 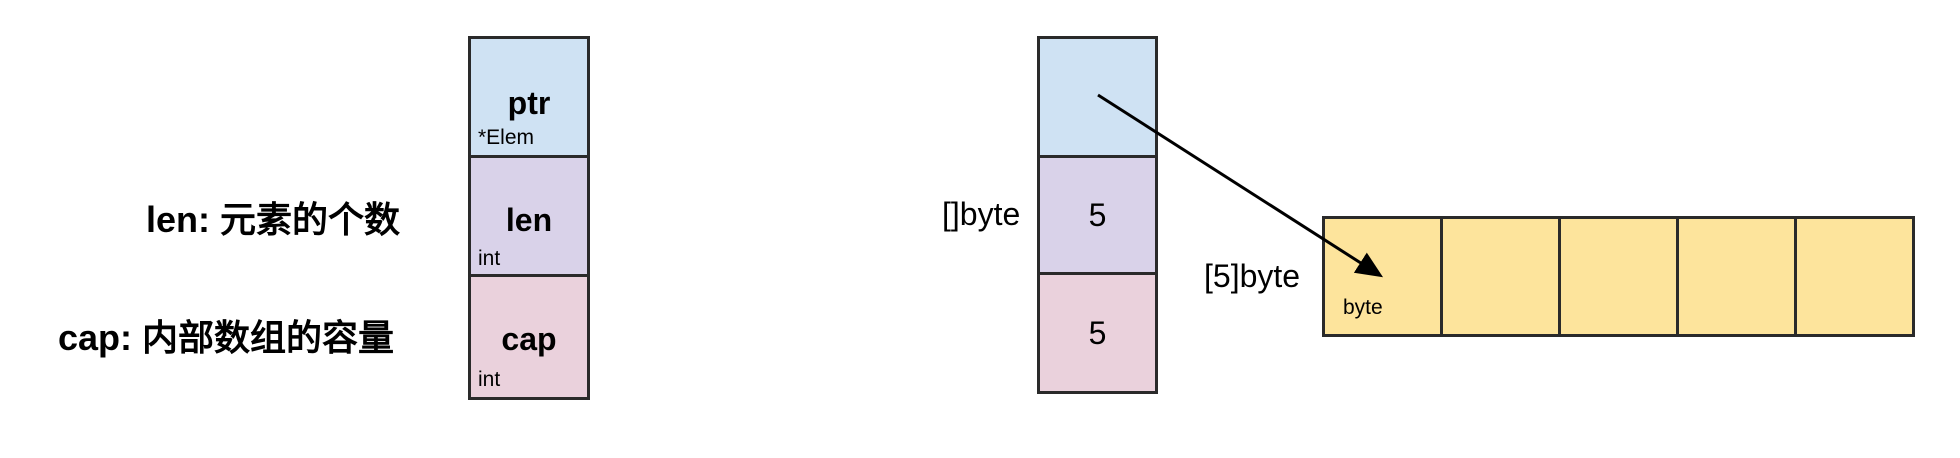 What do you see at coordinates (489, 379) in the screenshot?
I see `cap-field-type: int` at bounding box center [489, 379].